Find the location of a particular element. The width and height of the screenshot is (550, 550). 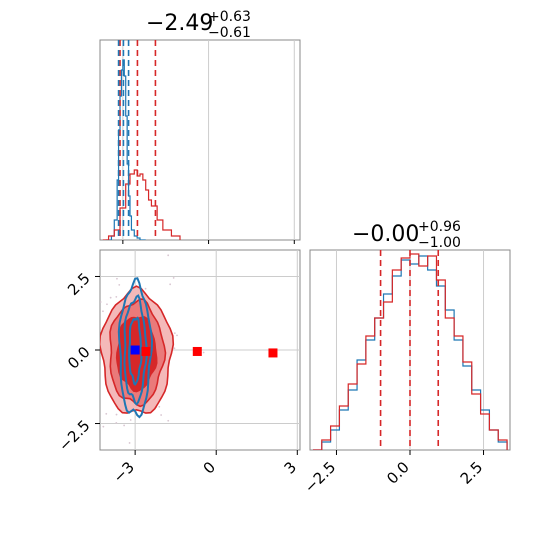

joint-y-tick-label-0: −2.5 is located at coordinates (74, 435).